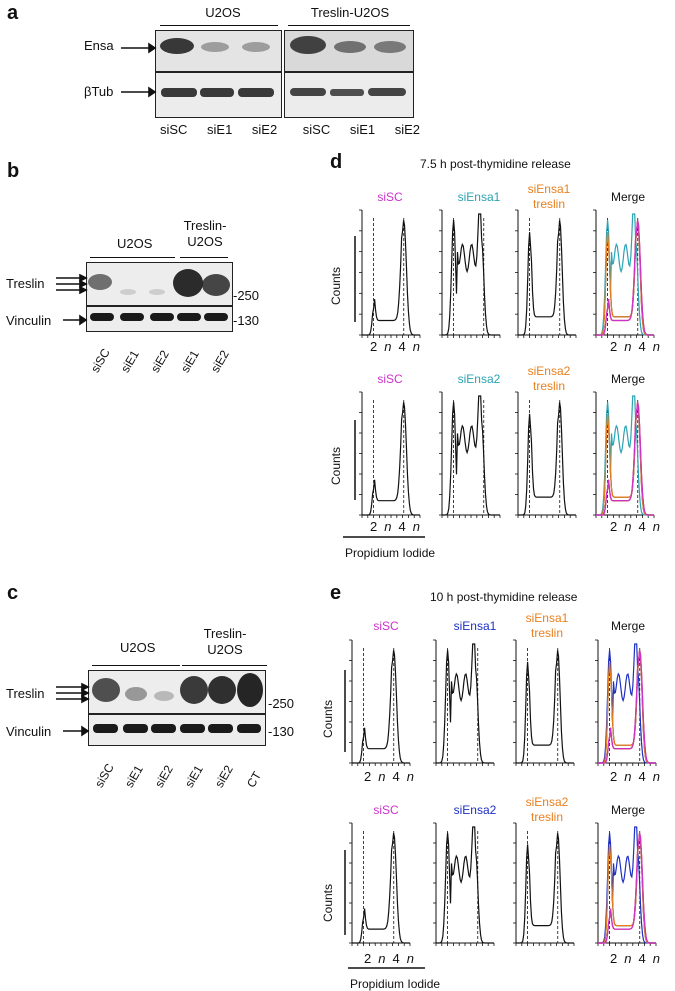 The width and height of the screenshot is (675, 991). What do you see at coordinates (13, 13) in the screenshot?
I see `panel-a-label: a` at bounding box center [13, 13].